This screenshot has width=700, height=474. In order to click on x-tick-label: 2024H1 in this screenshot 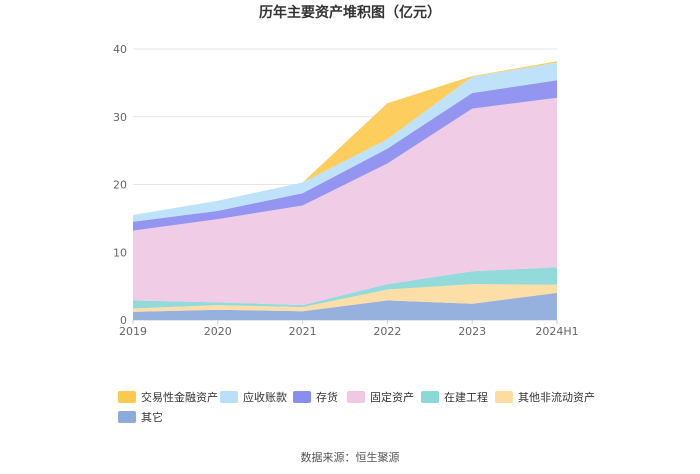, I will do `click(556, 331)`.